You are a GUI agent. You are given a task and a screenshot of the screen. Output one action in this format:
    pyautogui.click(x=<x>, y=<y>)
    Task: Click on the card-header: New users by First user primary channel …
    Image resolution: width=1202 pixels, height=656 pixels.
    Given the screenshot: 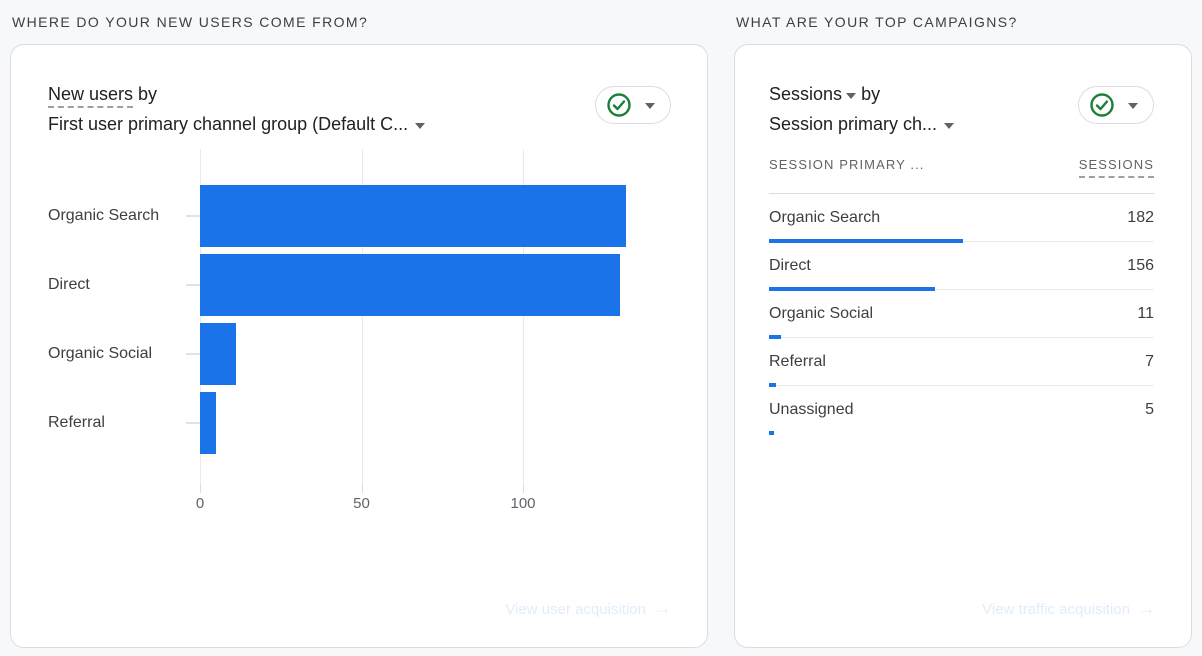 What is the action you would take?
    pyautogui.click(x=359, y=92)
    